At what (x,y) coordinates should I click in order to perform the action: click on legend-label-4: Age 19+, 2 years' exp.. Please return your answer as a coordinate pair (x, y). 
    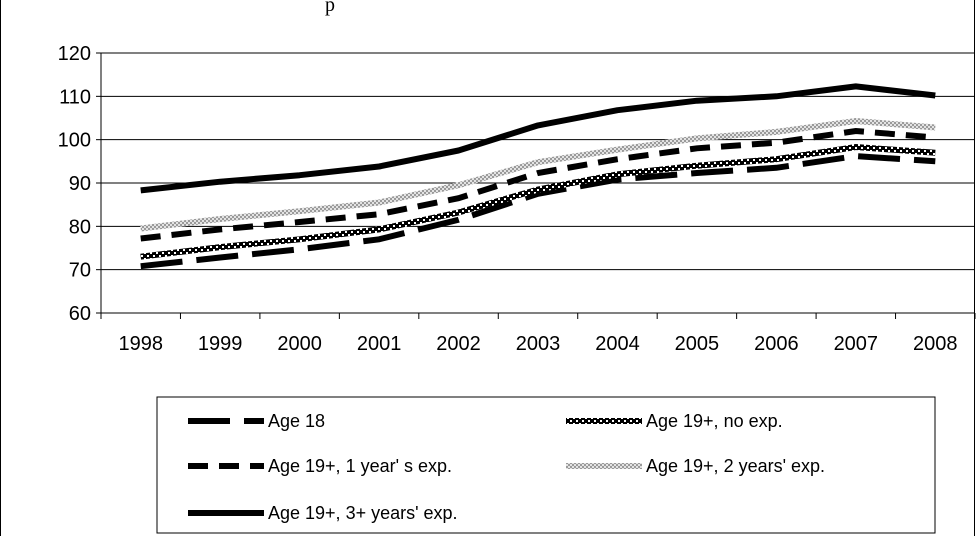
    Looking at the image, I should click on (735, 466).